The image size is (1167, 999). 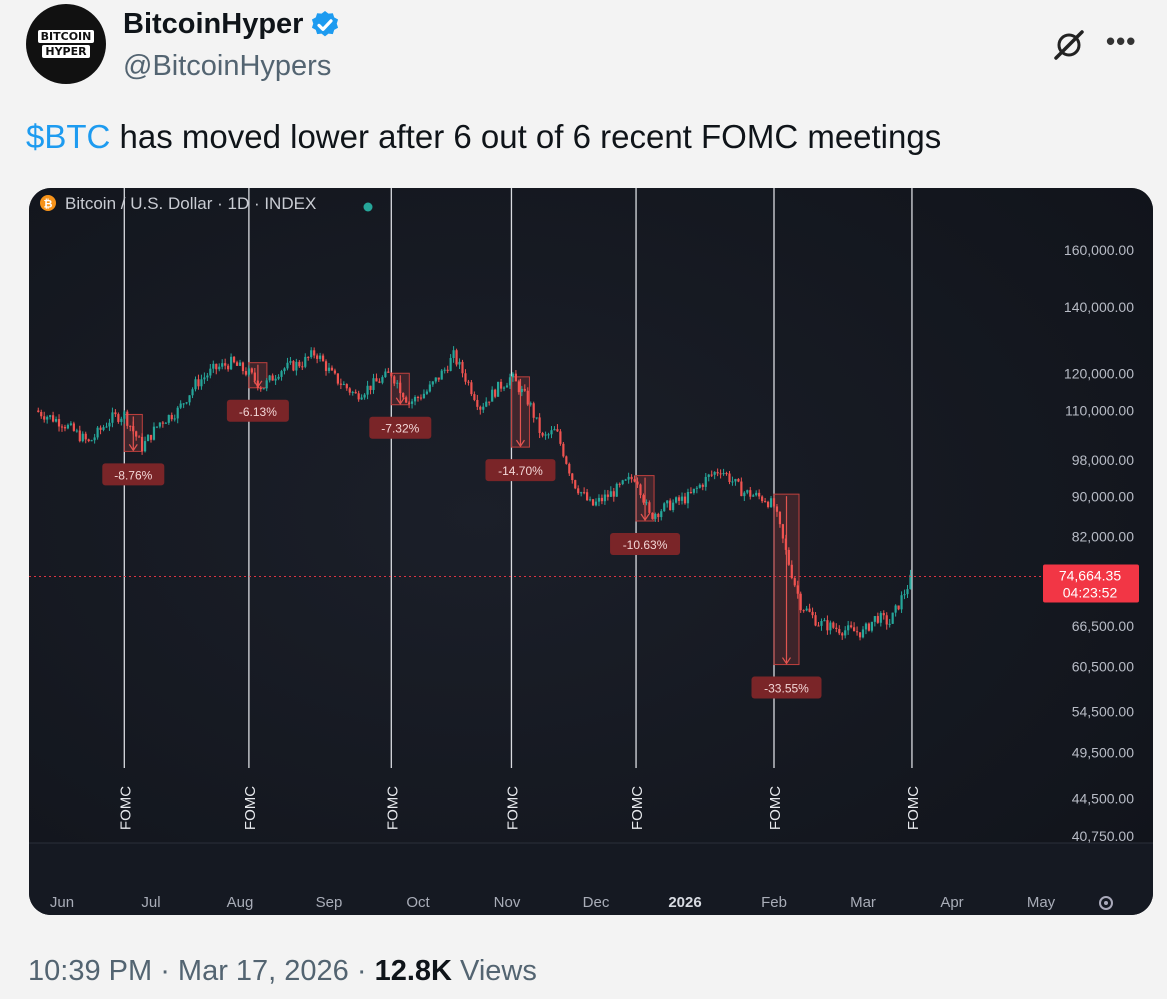 I want to click on current-price-value: 74,664.35, so click(x=1090, y=576).